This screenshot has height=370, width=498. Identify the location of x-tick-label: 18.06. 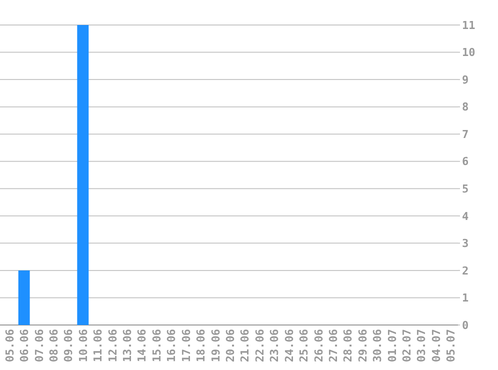
(201, 345).